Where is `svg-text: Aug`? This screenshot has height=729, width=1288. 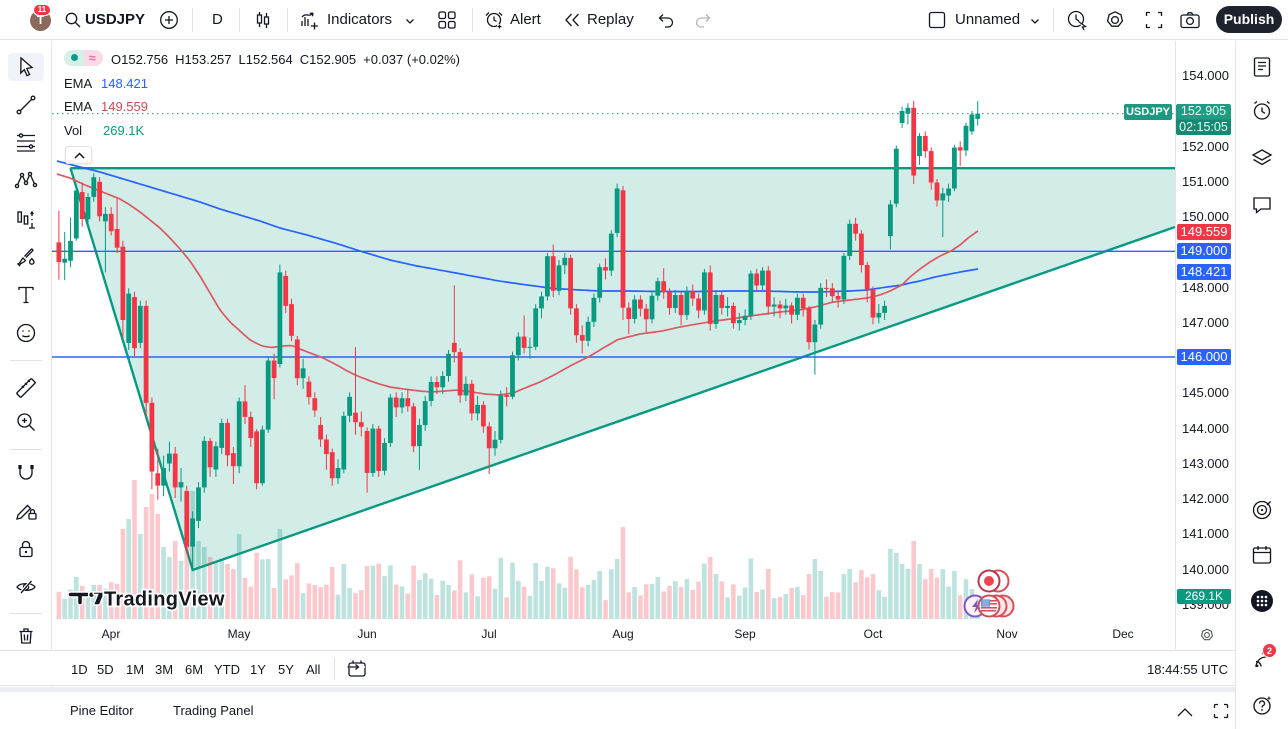 svg-text: Aug is located at coordinates (622, 634).